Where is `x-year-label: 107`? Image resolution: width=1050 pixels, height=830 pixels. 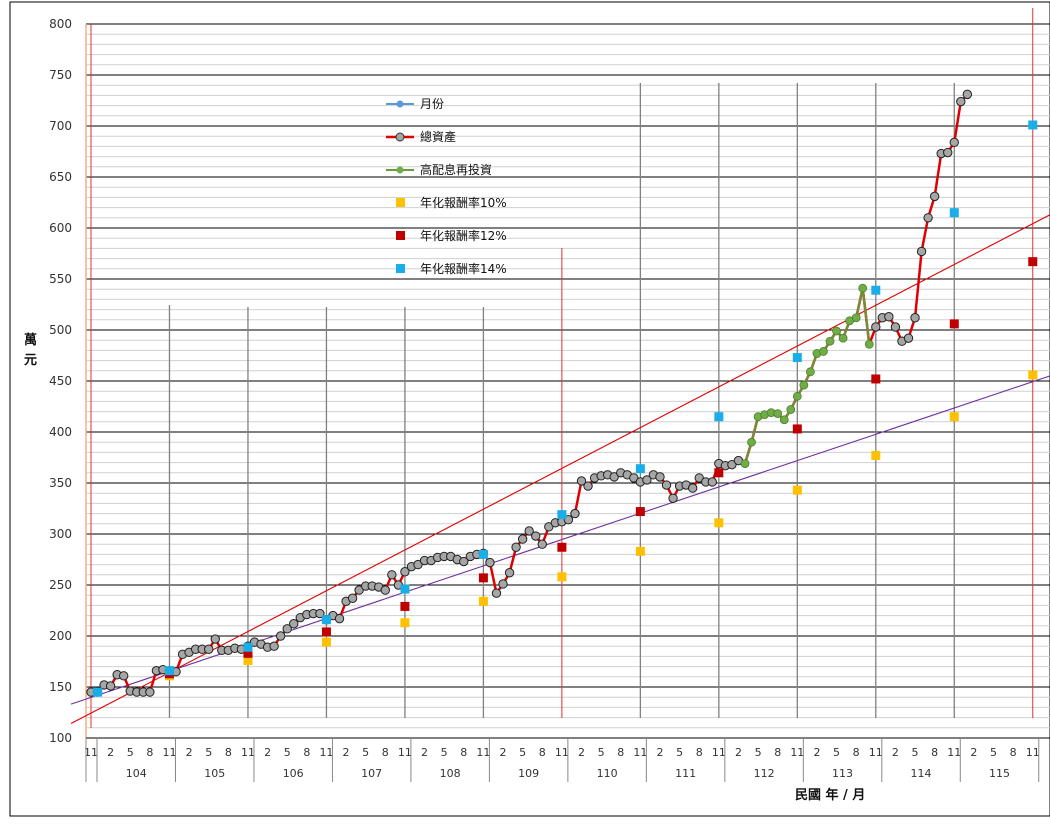
x-year-label: 107 is located at coordinates (371, 773).